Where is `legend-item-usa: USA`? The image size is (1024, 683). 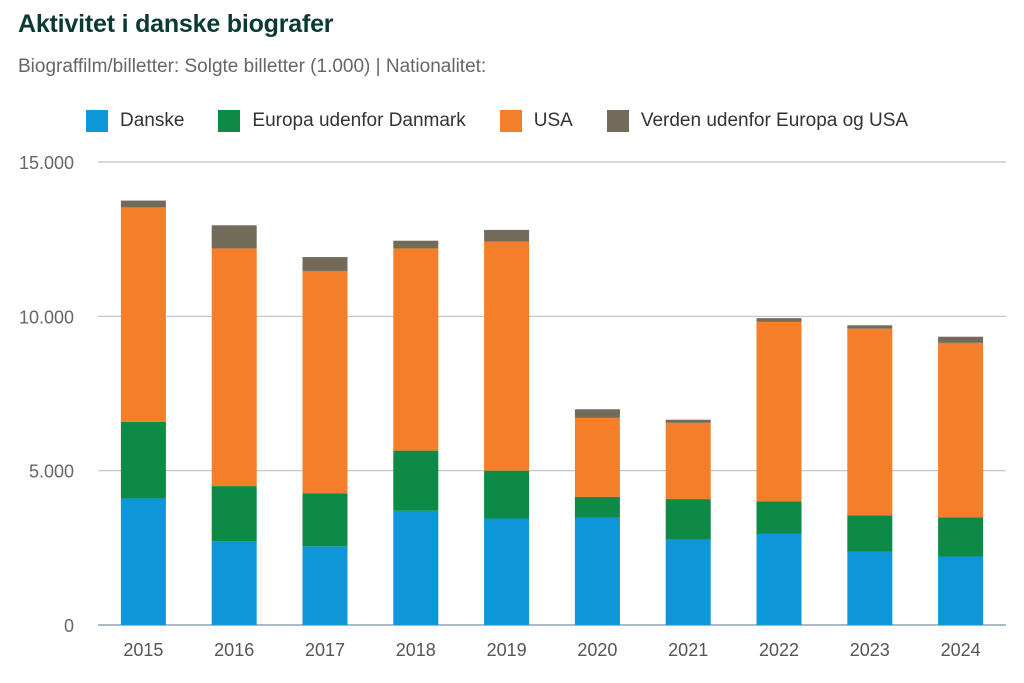
legend-item-usa: USA is located at coordinates (536, 121).